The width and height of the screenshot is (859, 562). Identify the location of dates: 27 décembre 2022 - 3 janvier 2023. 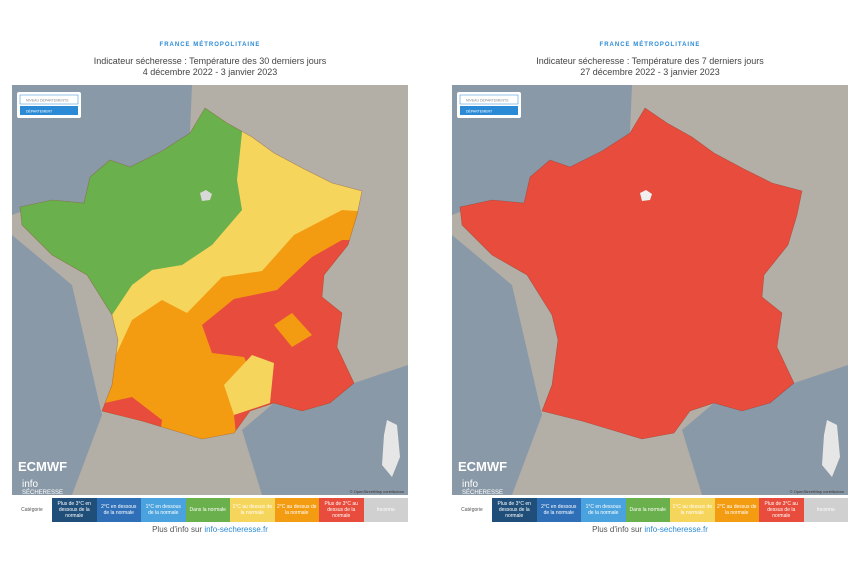
(650, 72).